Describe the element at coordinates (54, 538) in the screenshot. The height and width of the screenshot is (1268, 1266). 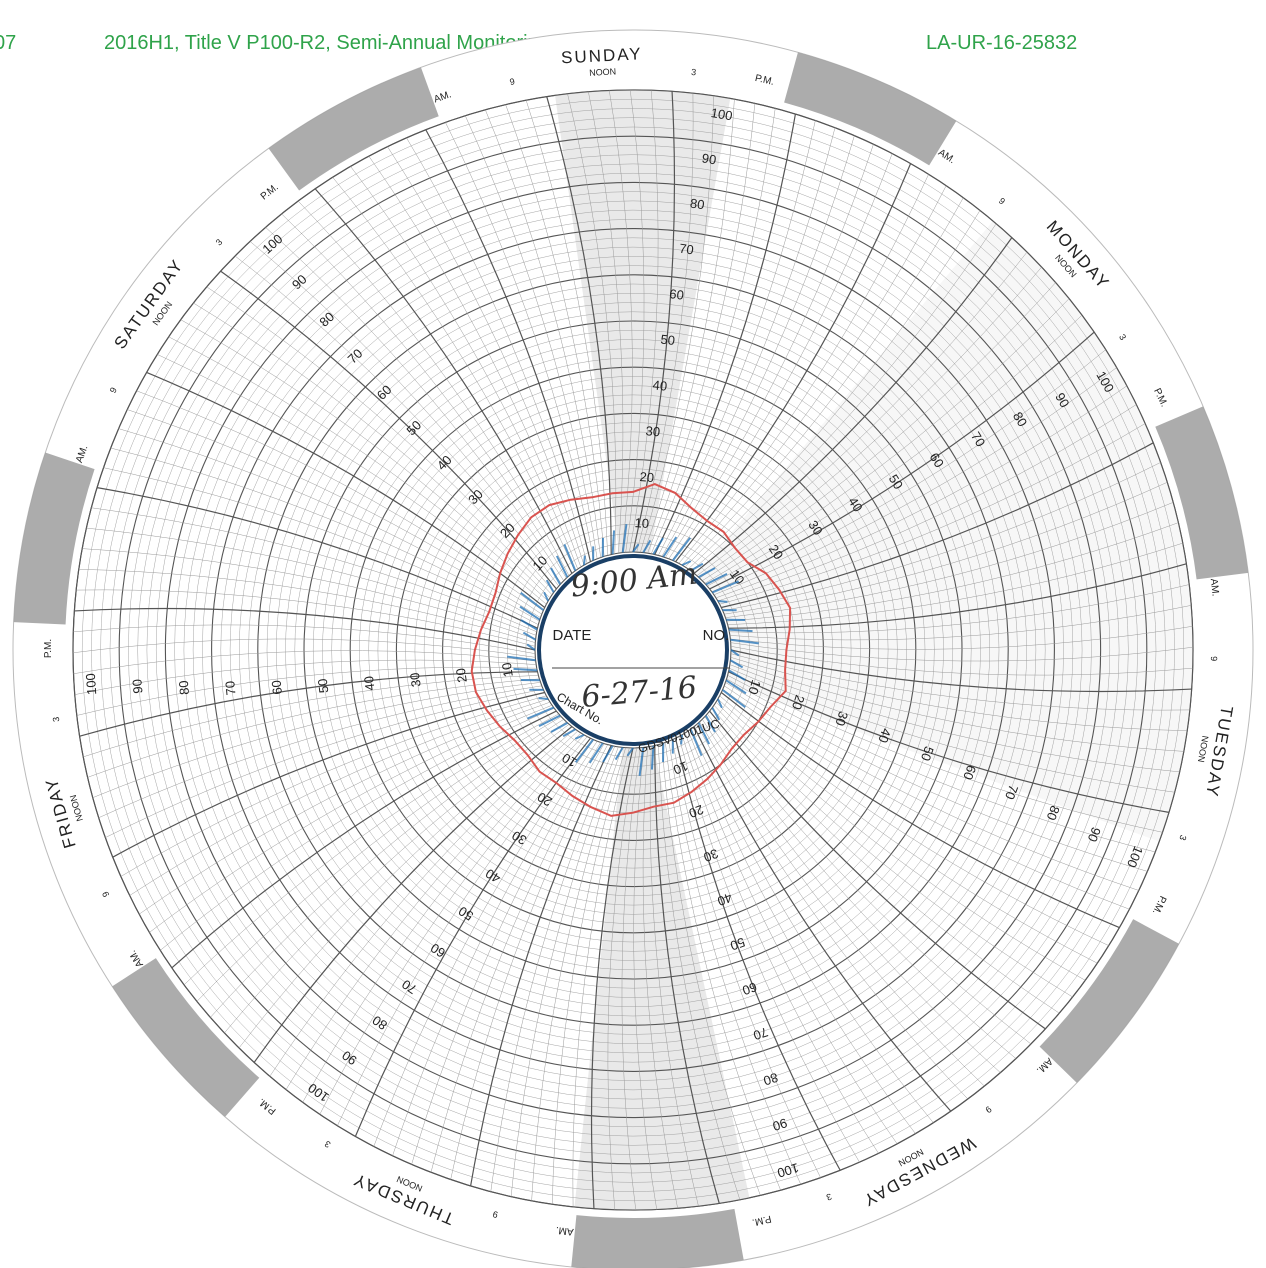
I see `day-band-saturday` at that location.